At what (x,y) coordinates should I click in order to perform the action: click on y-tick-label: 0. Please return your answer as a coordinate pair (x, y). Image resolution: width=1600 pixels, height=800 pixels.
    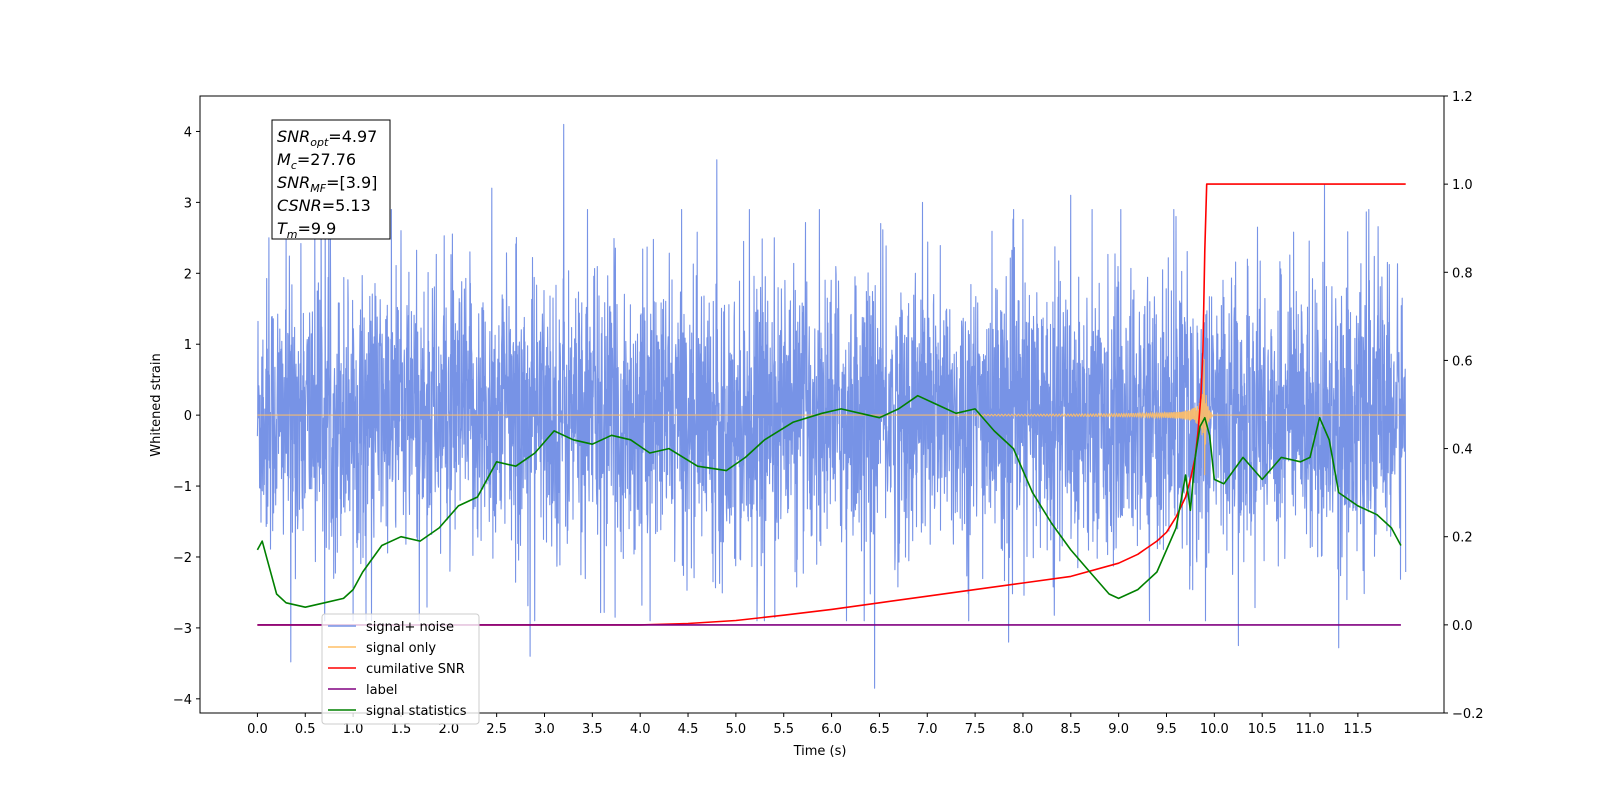
    Looking at the image, I should click on (188, 416).